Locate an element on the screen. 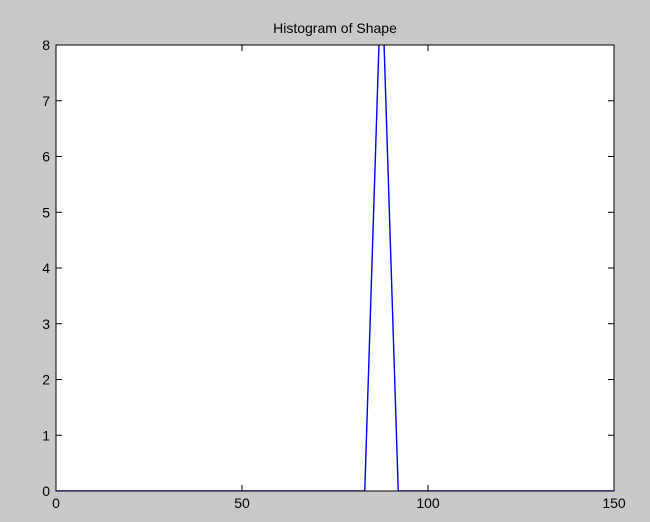 This screenshot has width=650, height=522. x-tick-label-2: 100 is located at coordinates (428, 503).